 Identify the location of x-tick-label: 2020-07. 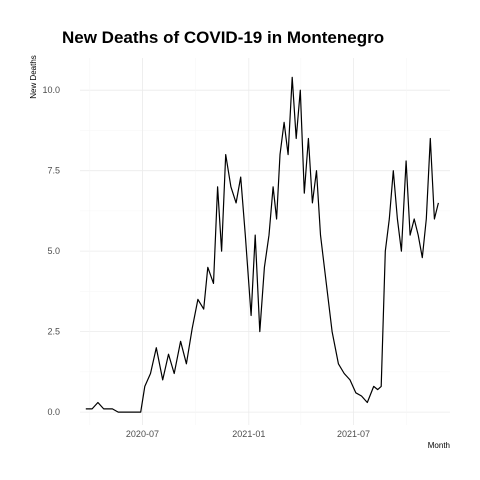
(142, 434).